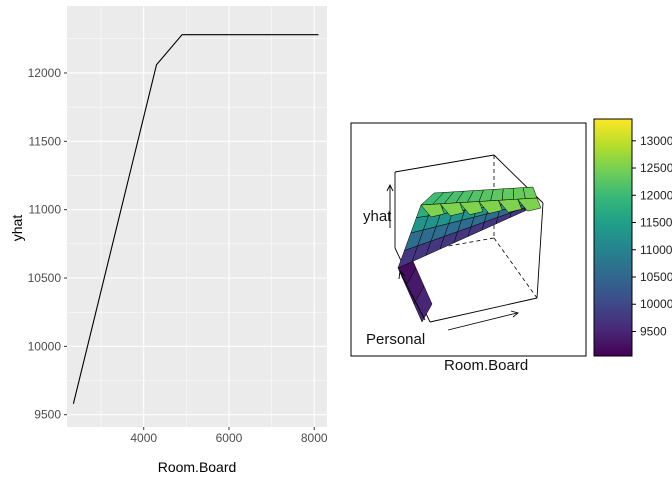 The height and width of the screenshot is (480, 672). What do you see at coordinates (486, 365) in the screenshot?
I see `x-axis-label: Room.Board` at bounding box center [486, 365].